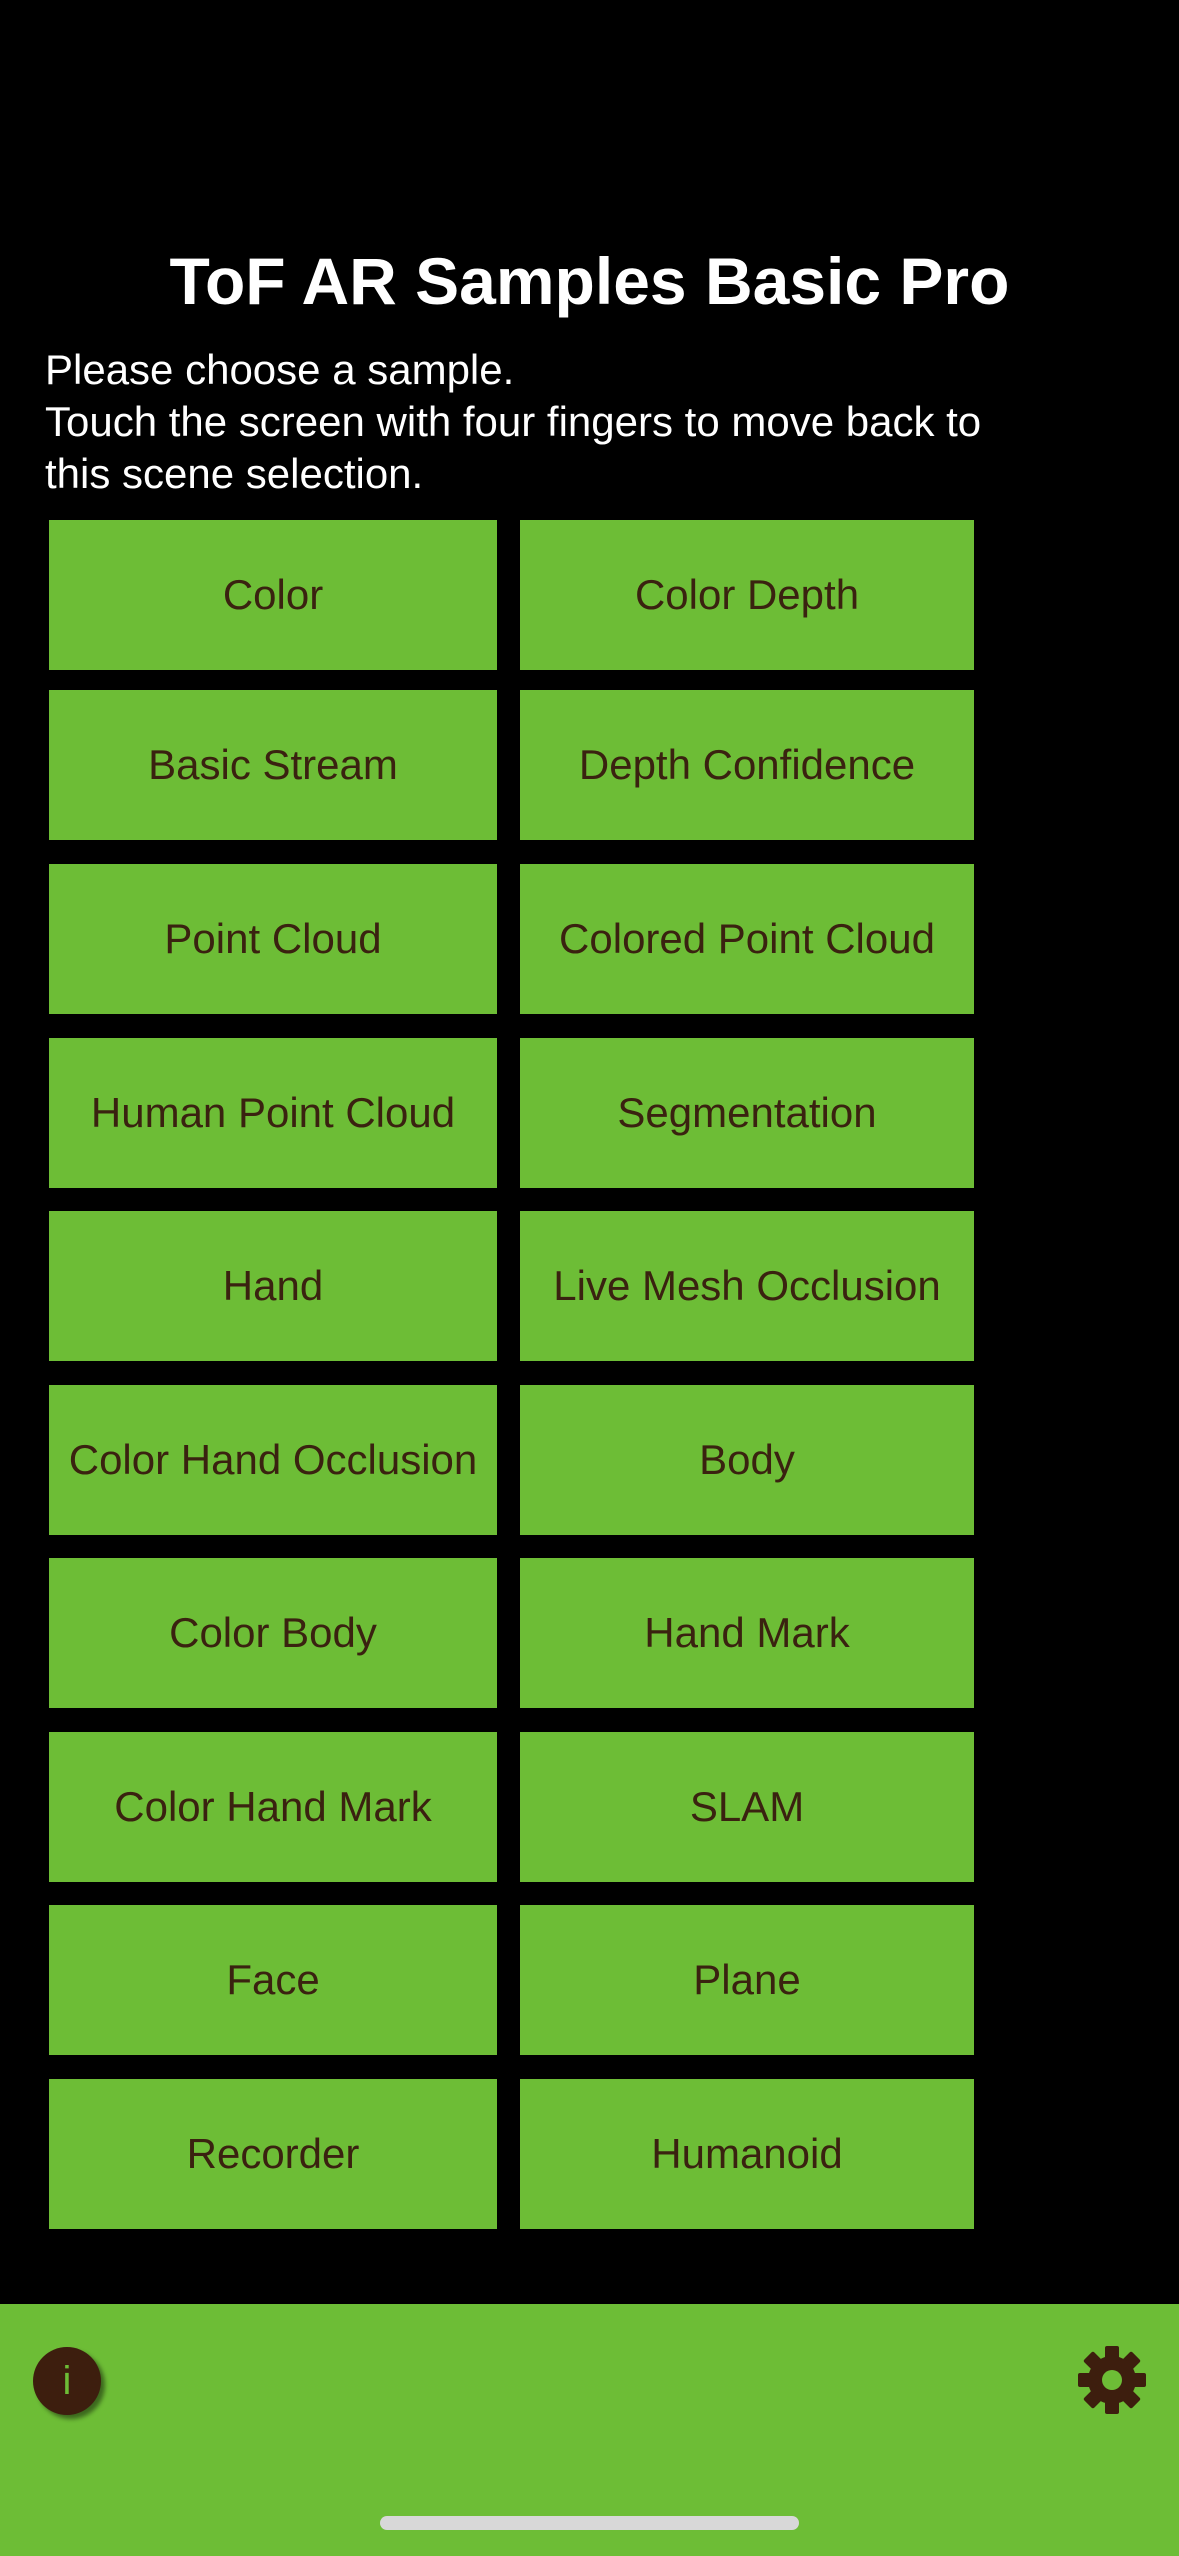 Image resolution: width=1179 pixels, height=2556 pixels. Describe the element at coordinates (273, 1807) in the screenshot. I see `sample-button-color-hand-mark: Color Hand Mark` at that location.